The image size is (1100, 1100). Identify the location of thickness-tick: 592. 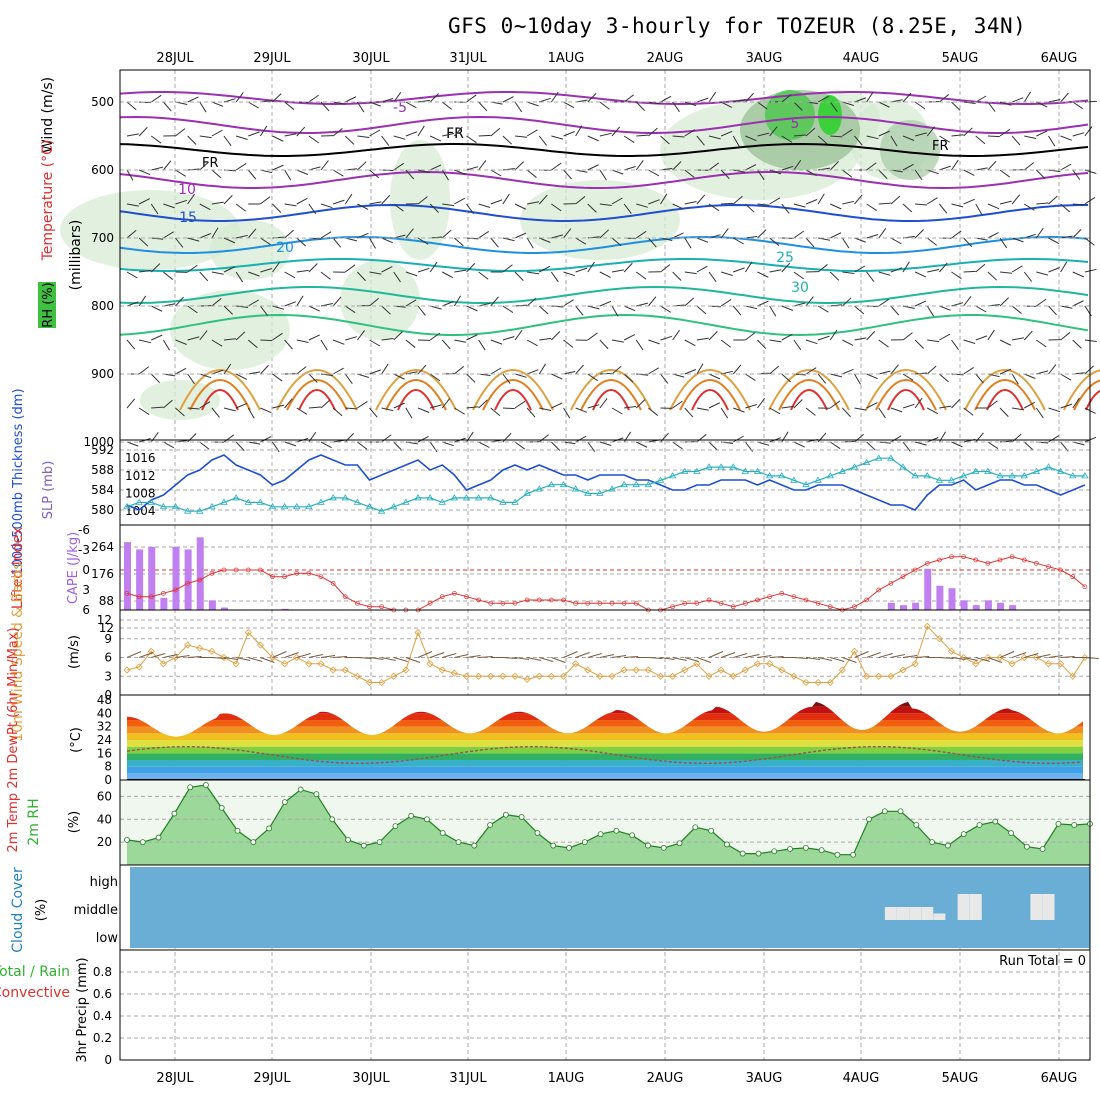
(102, 450).